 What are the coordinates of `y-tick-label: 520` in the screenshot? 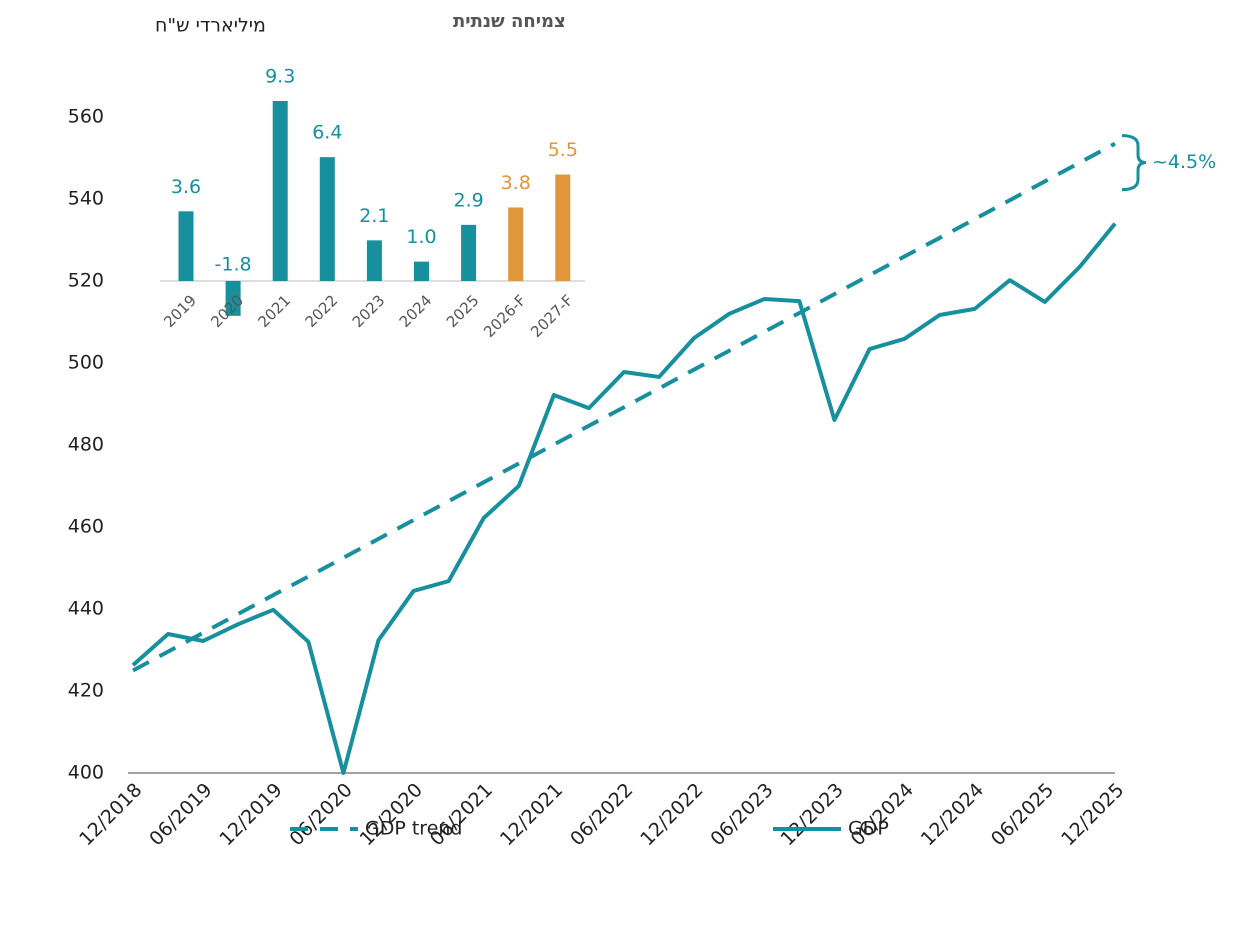 It's located at (86, 281).